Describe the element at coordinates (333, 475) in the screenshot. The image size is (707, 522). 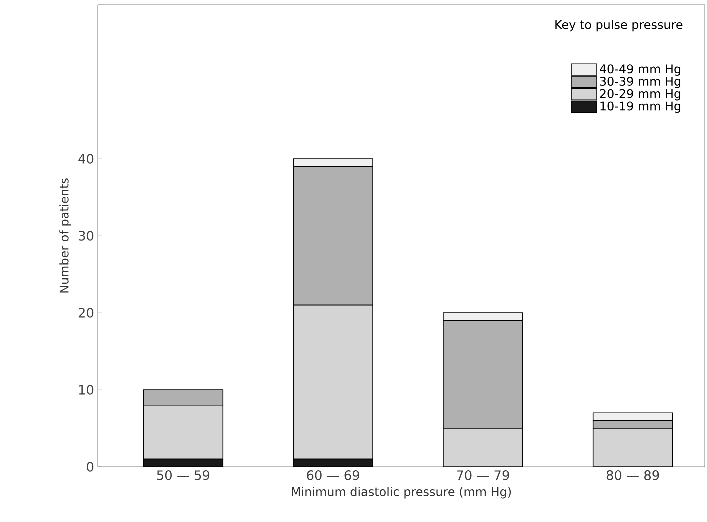
I see `x-tick-label: 60 — 69` at that location.